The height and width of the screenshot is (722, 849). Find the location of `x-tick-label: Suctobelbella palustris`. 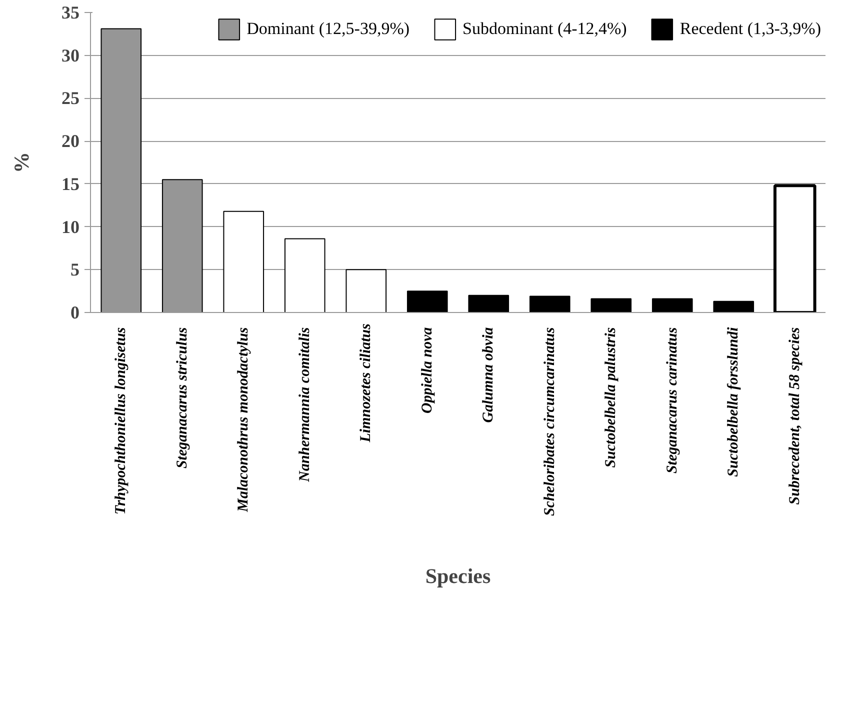

x-tick-label: Suctobelbella palustris is located at coordinates (611, 397).